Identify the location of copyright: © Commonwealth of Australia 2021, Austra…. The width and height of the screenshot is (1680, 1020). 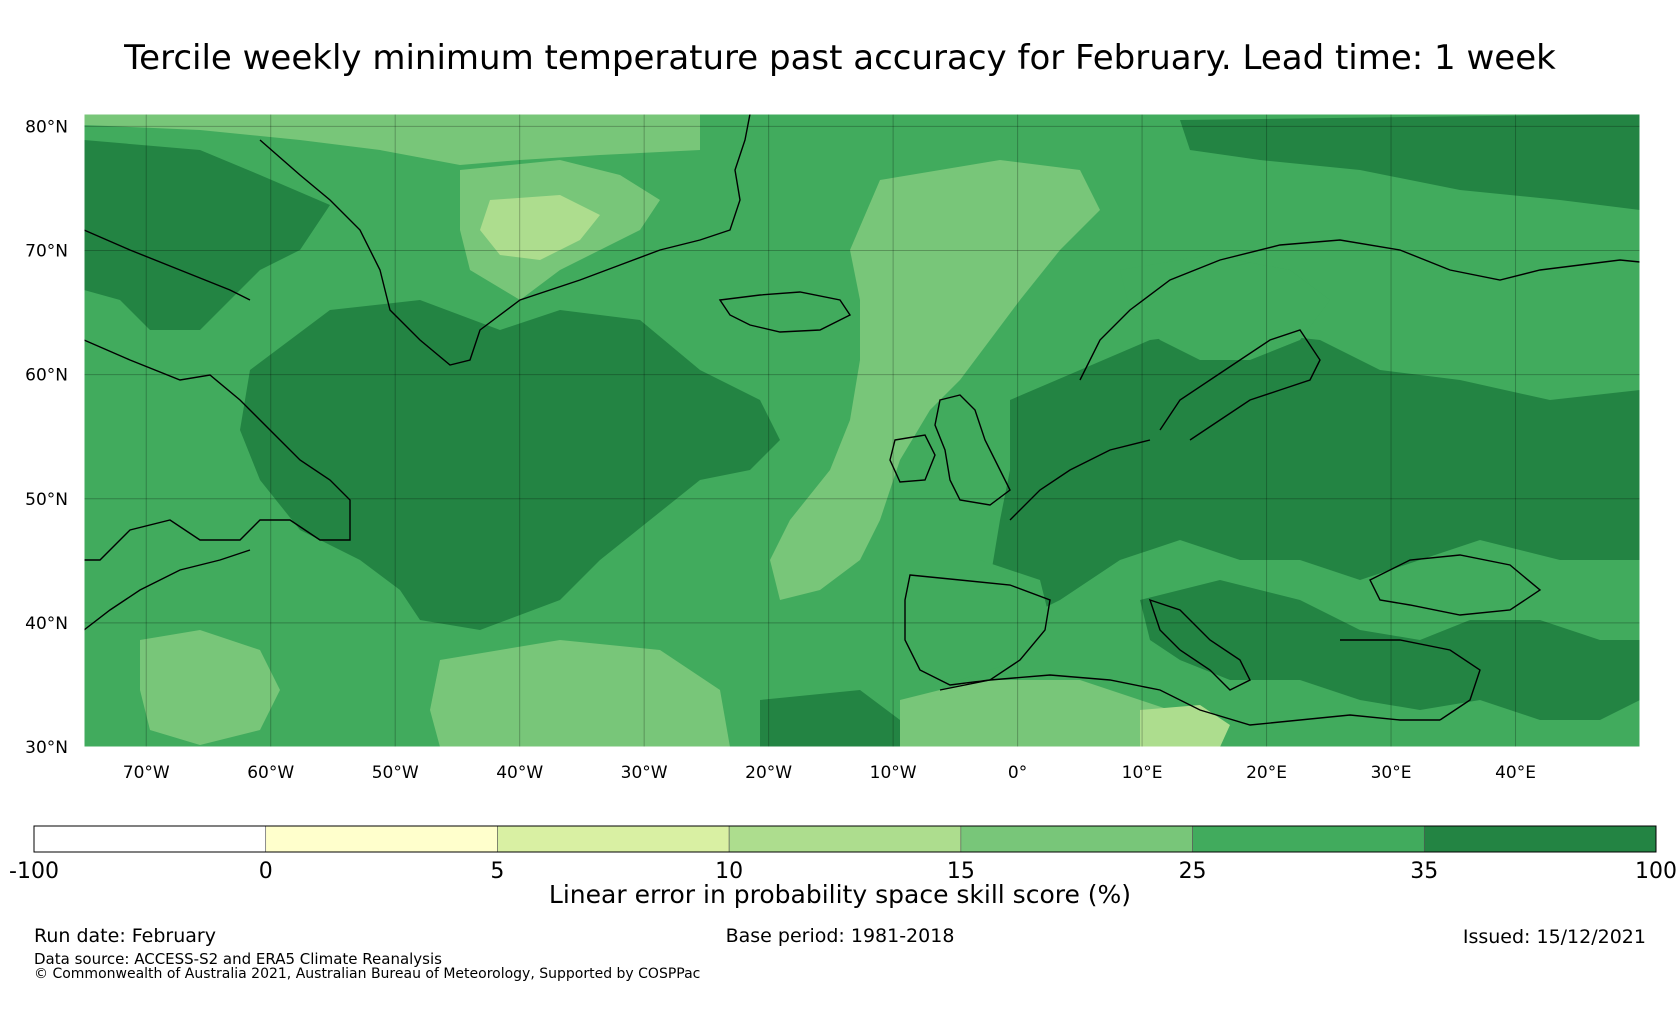
(367, 974).